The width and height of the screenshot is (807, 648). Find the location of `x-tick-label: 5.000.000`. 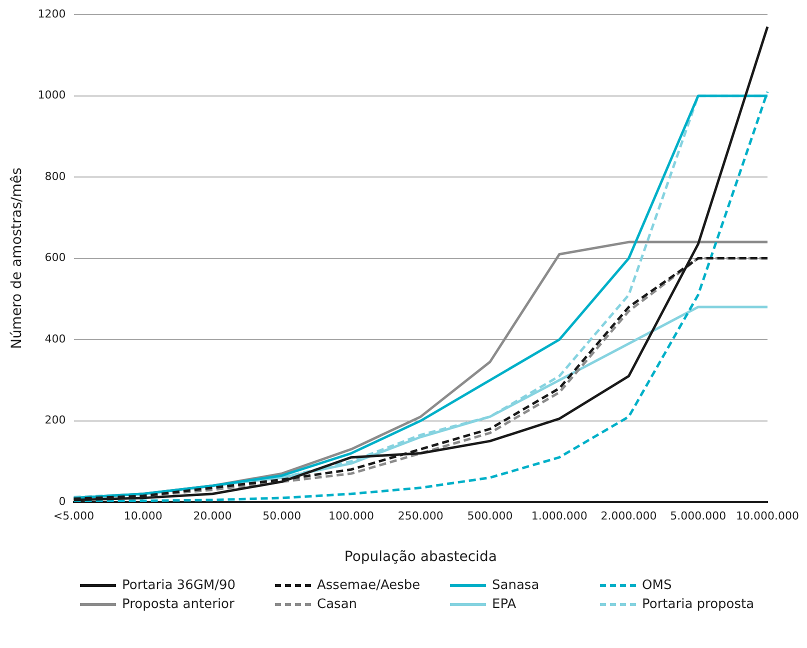

x-tick-label: 5.000.000 is located at coordinates (698, 515).